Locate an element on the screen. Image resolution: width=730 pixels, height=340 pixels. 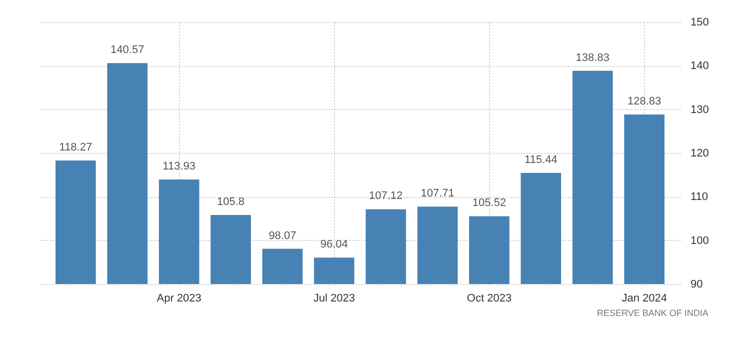
data-label: 105.8 is located at coordinates (230, 202).